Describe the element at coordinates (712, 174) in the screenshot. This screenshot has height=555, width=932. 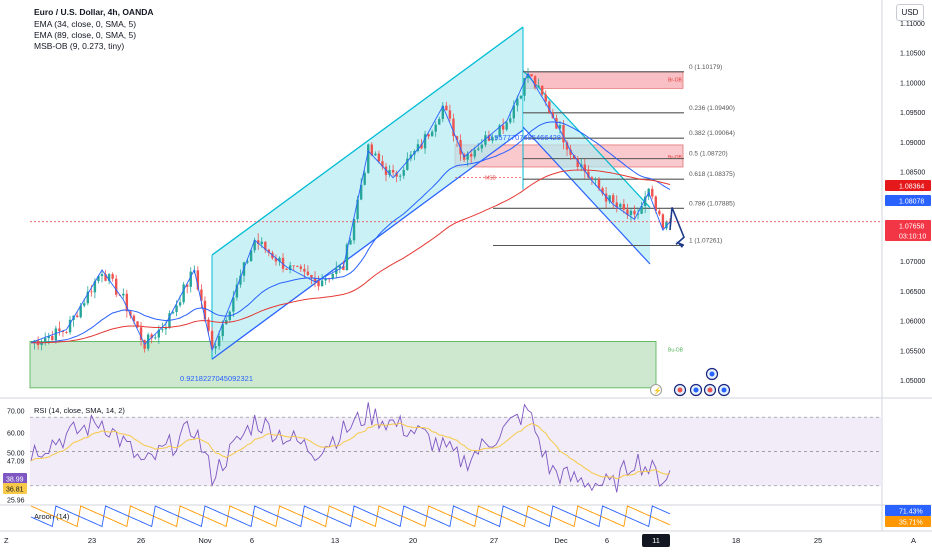
I see `fib-level-label: 0.618 (1.08375)` at that location.